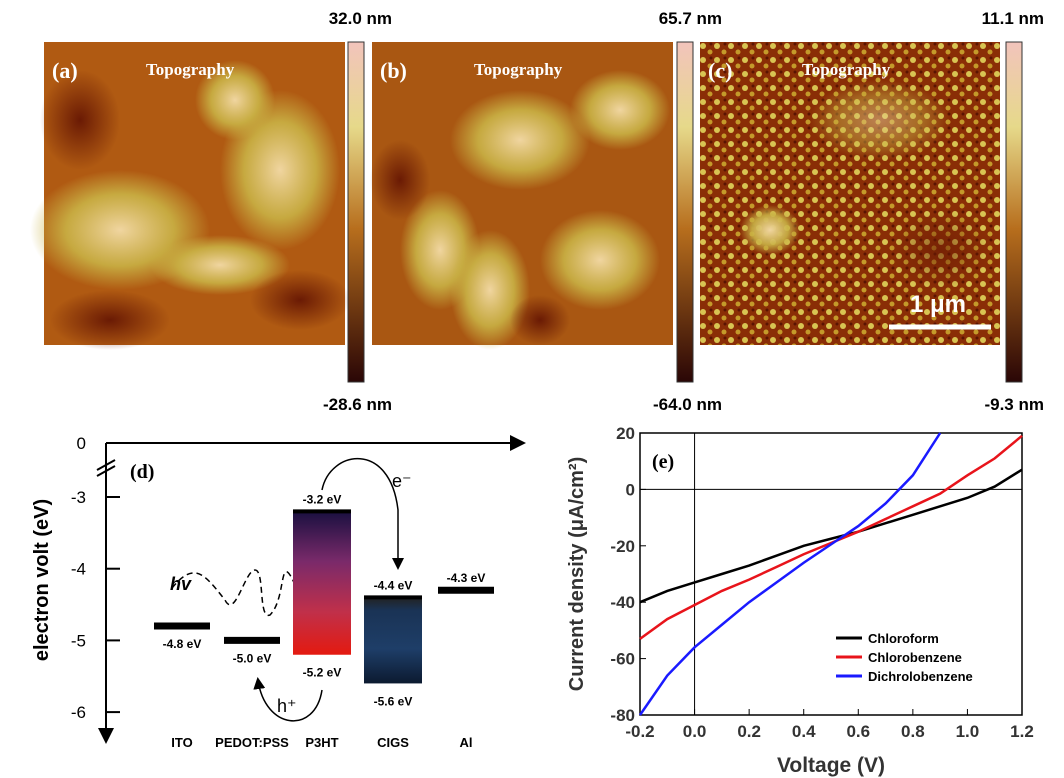 This screenshot has width=1064, height=778. What do you see at coordinates (322, 499) in the screenshot?
I see `level-label: -3.2 eV` at bounding box center [322, 499].